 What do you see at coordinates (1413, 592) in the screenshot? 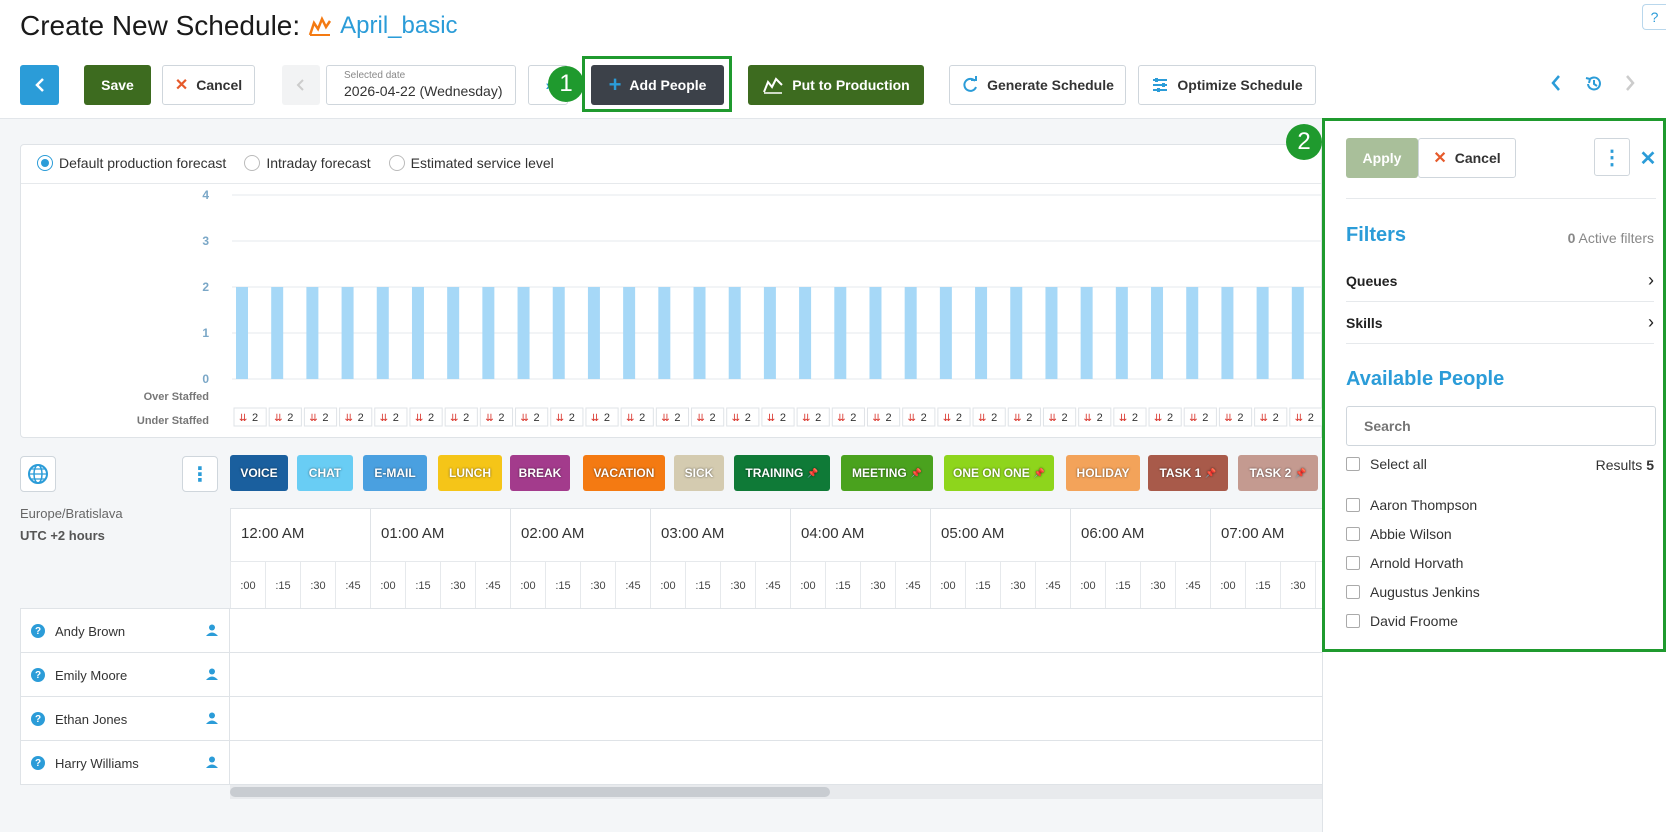
I see `available-person-item: Augustus Jenkins` at bounding box center [1413, 592].